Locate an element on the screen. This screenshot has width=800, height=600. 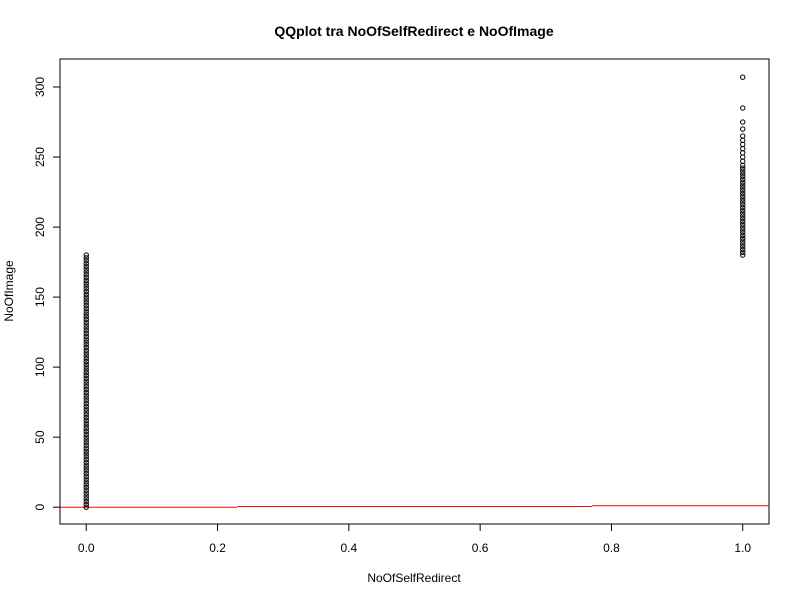
x-tick-label: 1.0 is located at coordinates (742, 548).